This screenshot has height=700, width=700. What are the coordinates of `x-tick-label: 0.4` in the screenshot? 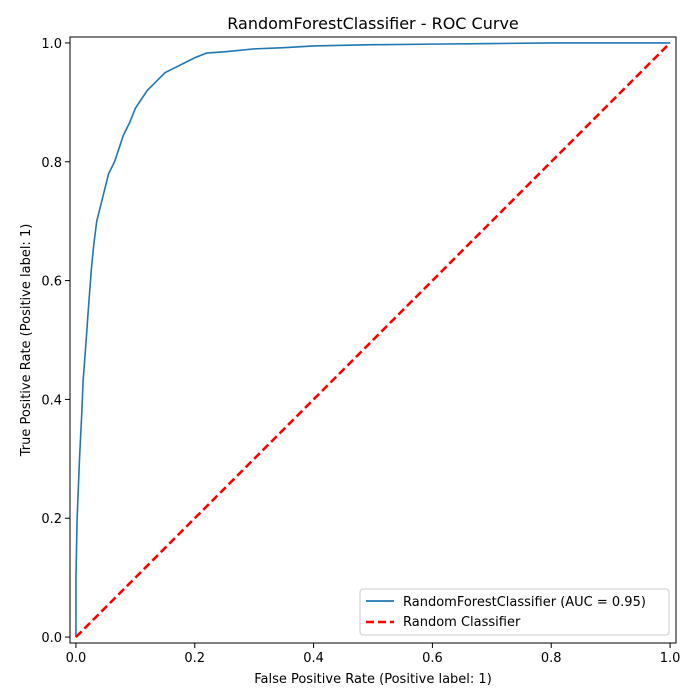 It's located at (313, 658).